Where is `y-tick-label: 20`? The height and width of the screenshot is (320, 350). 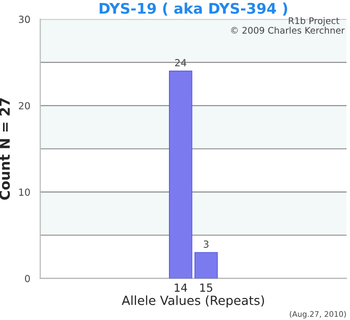
y-tick-label: 20 is located at coordinates (24, 106).